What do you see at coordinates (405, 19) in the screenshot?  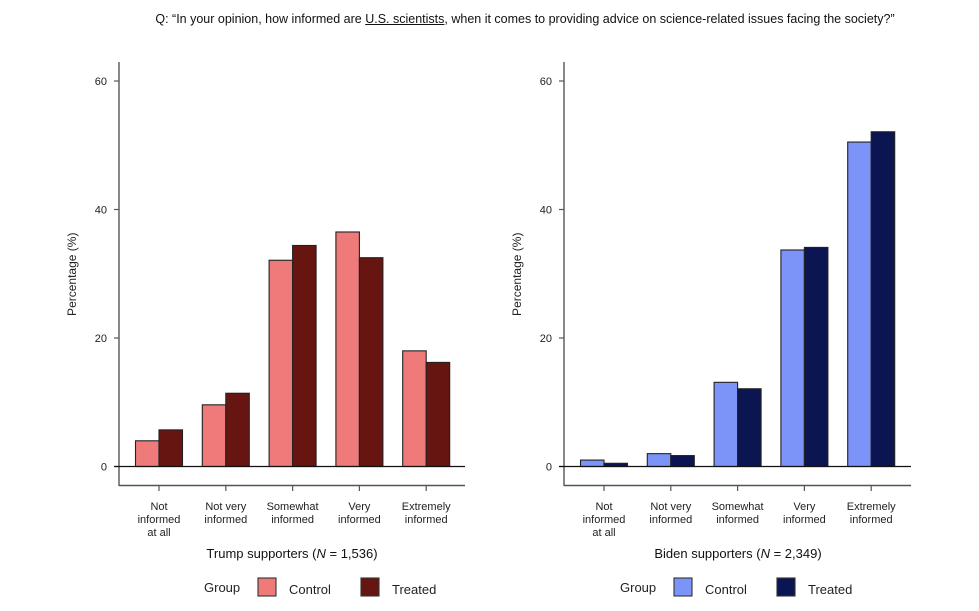 I see `question-underlined-term: U.S. scientists` at bounding box center [405, 19].